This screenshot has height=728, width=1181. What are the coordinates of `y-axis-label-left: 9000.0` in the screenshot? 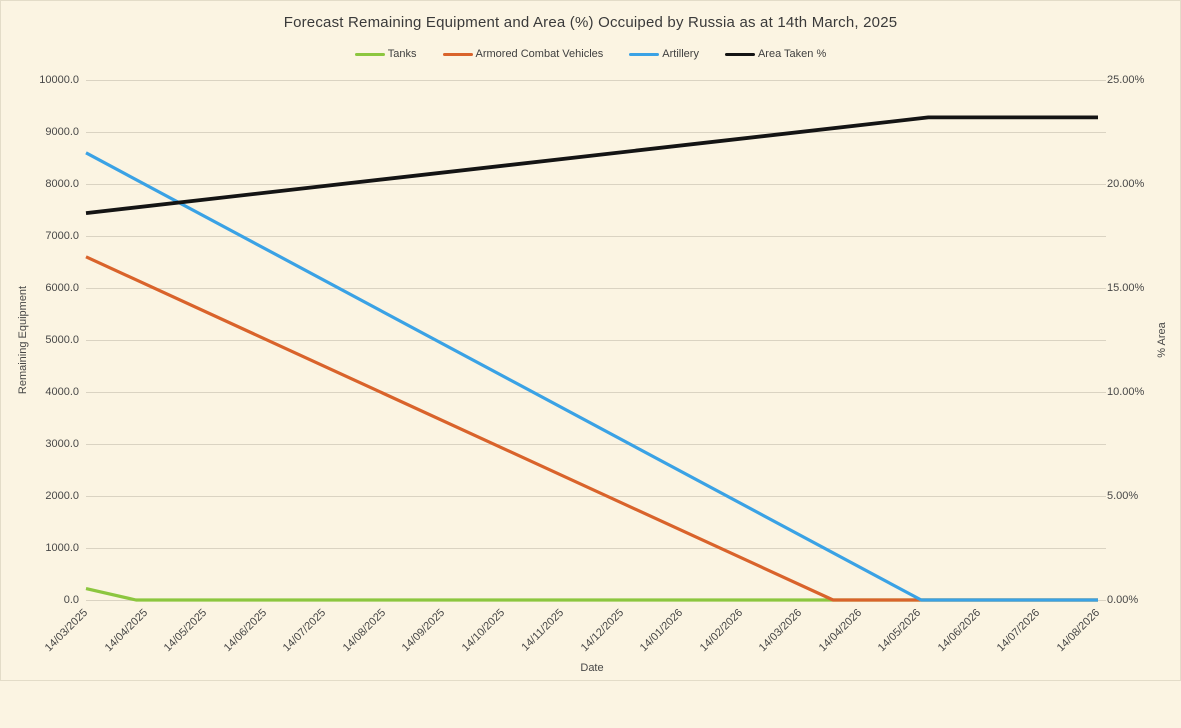 It's located at (62, 132).